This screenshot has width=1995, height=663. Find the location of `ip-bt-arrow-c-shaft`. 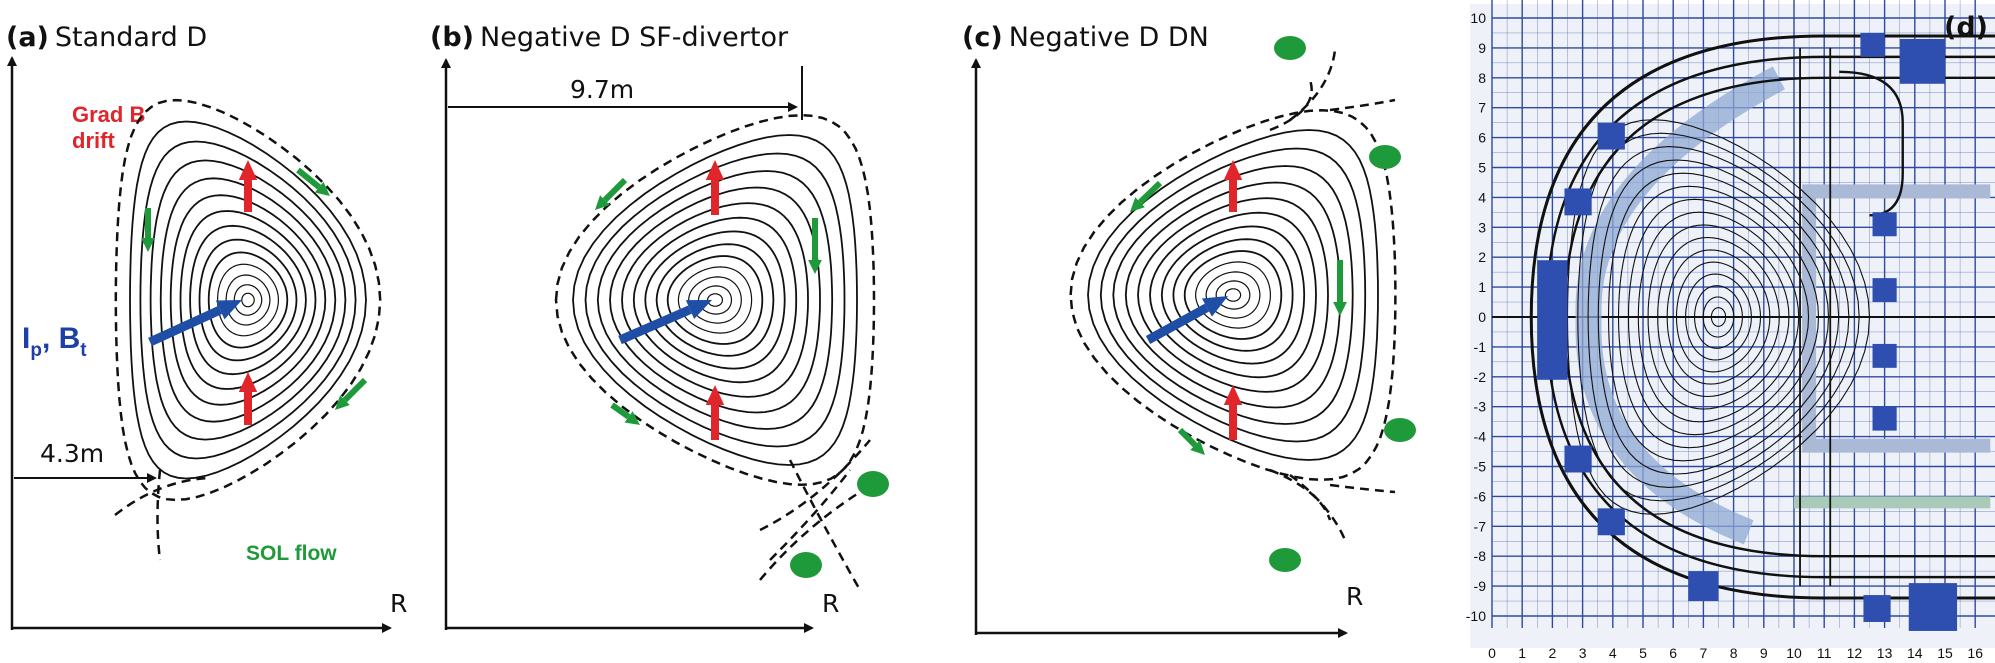

ip-bt-arrow-c-shaft is located at coordinates (1177, 323).